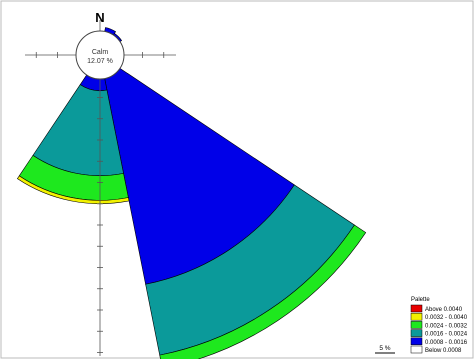 This screenshot has height=359, width=474. I want to click on legend-label: 0.0024 - 0.0032, so click(446, 326).